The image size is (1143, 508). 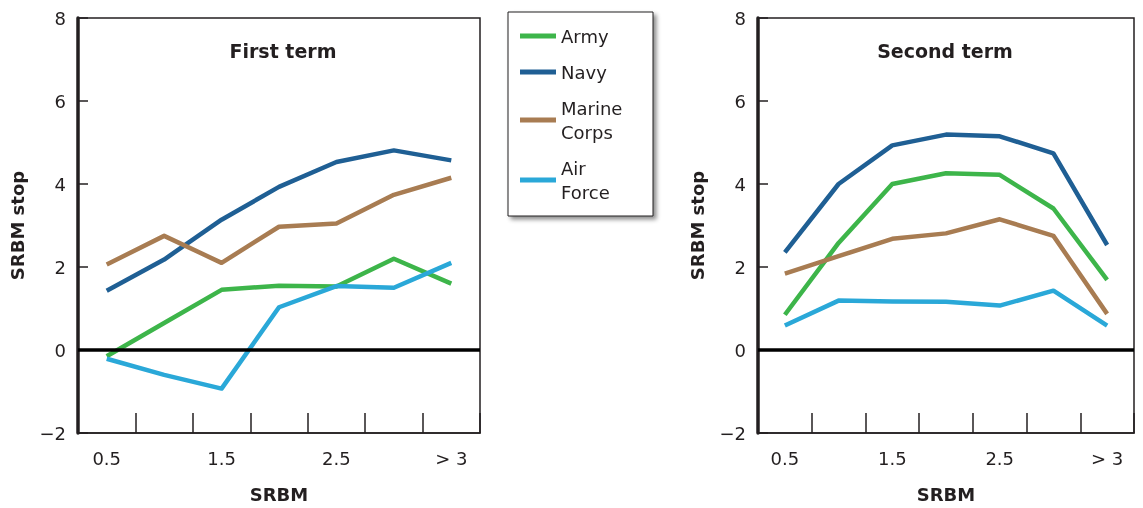 What do you see at coordinates (283, 50) in the screenshot?
I see `text: First term` at bounding box center [283, 50].